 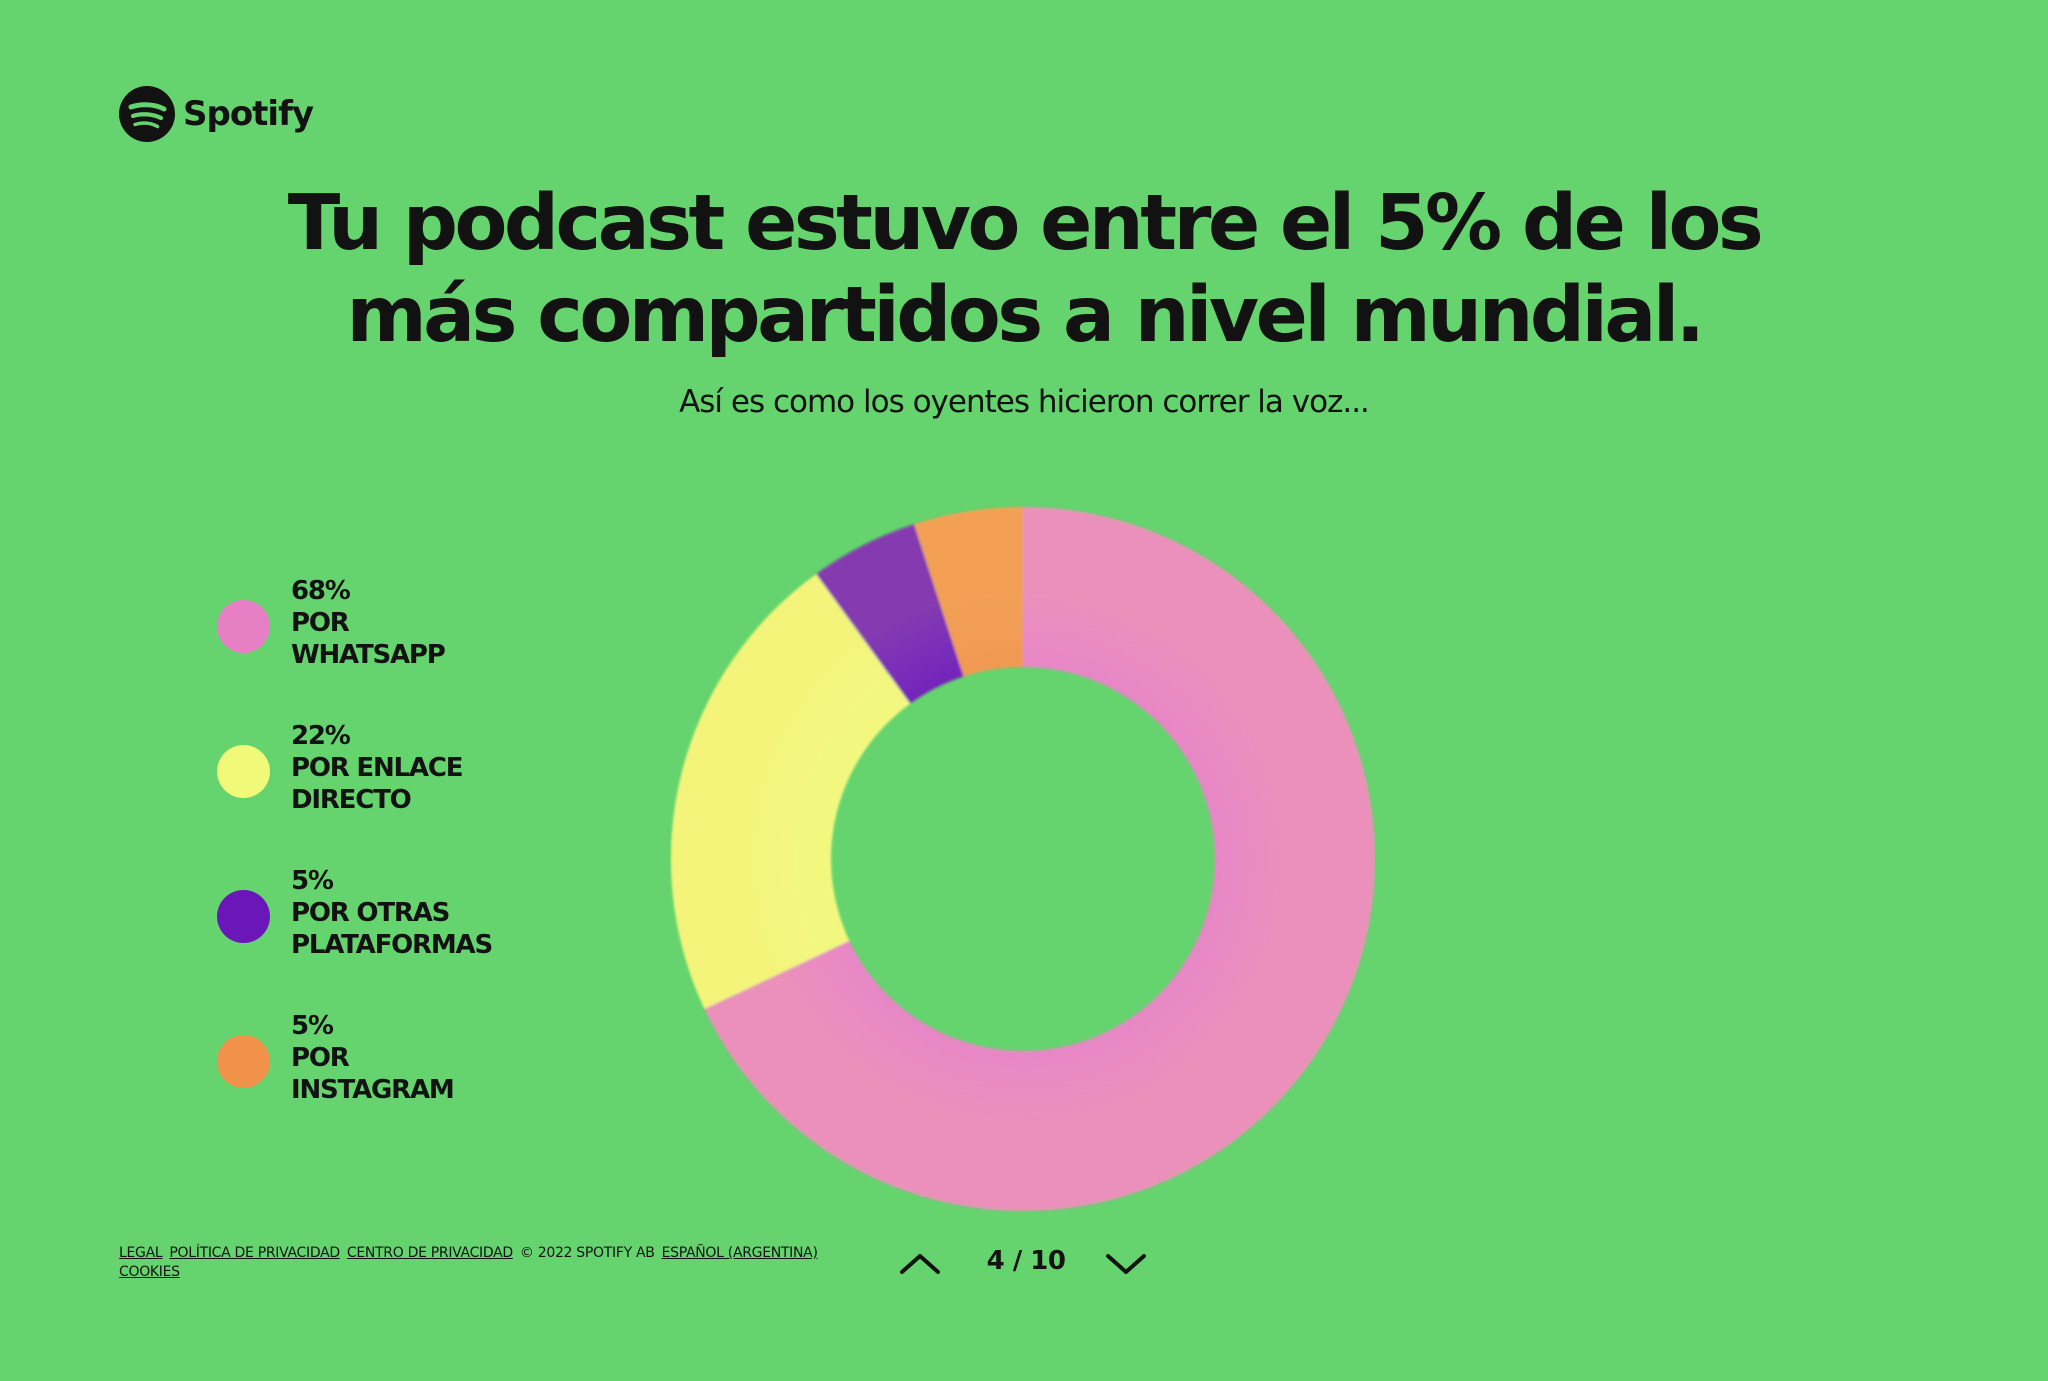 I want to click on legend-item-whatsapp: 68% POR WHATSAPP, so click(x=387, y=625).